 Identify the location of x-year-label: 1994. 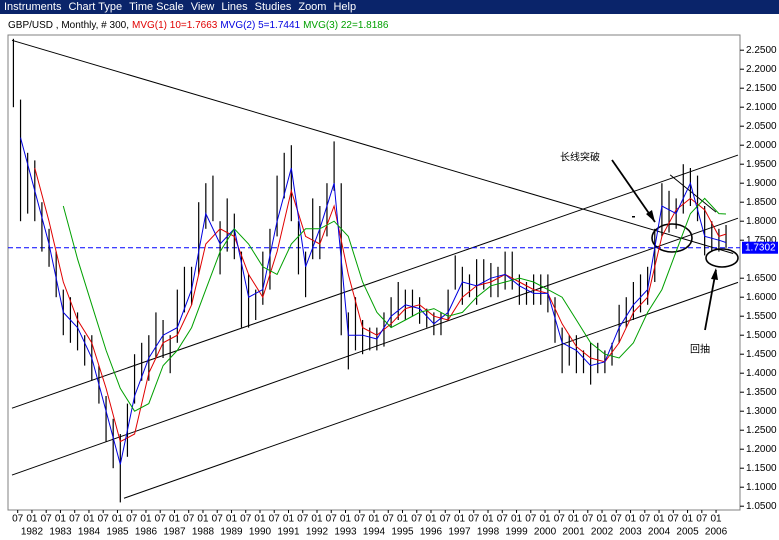
(374, 532).